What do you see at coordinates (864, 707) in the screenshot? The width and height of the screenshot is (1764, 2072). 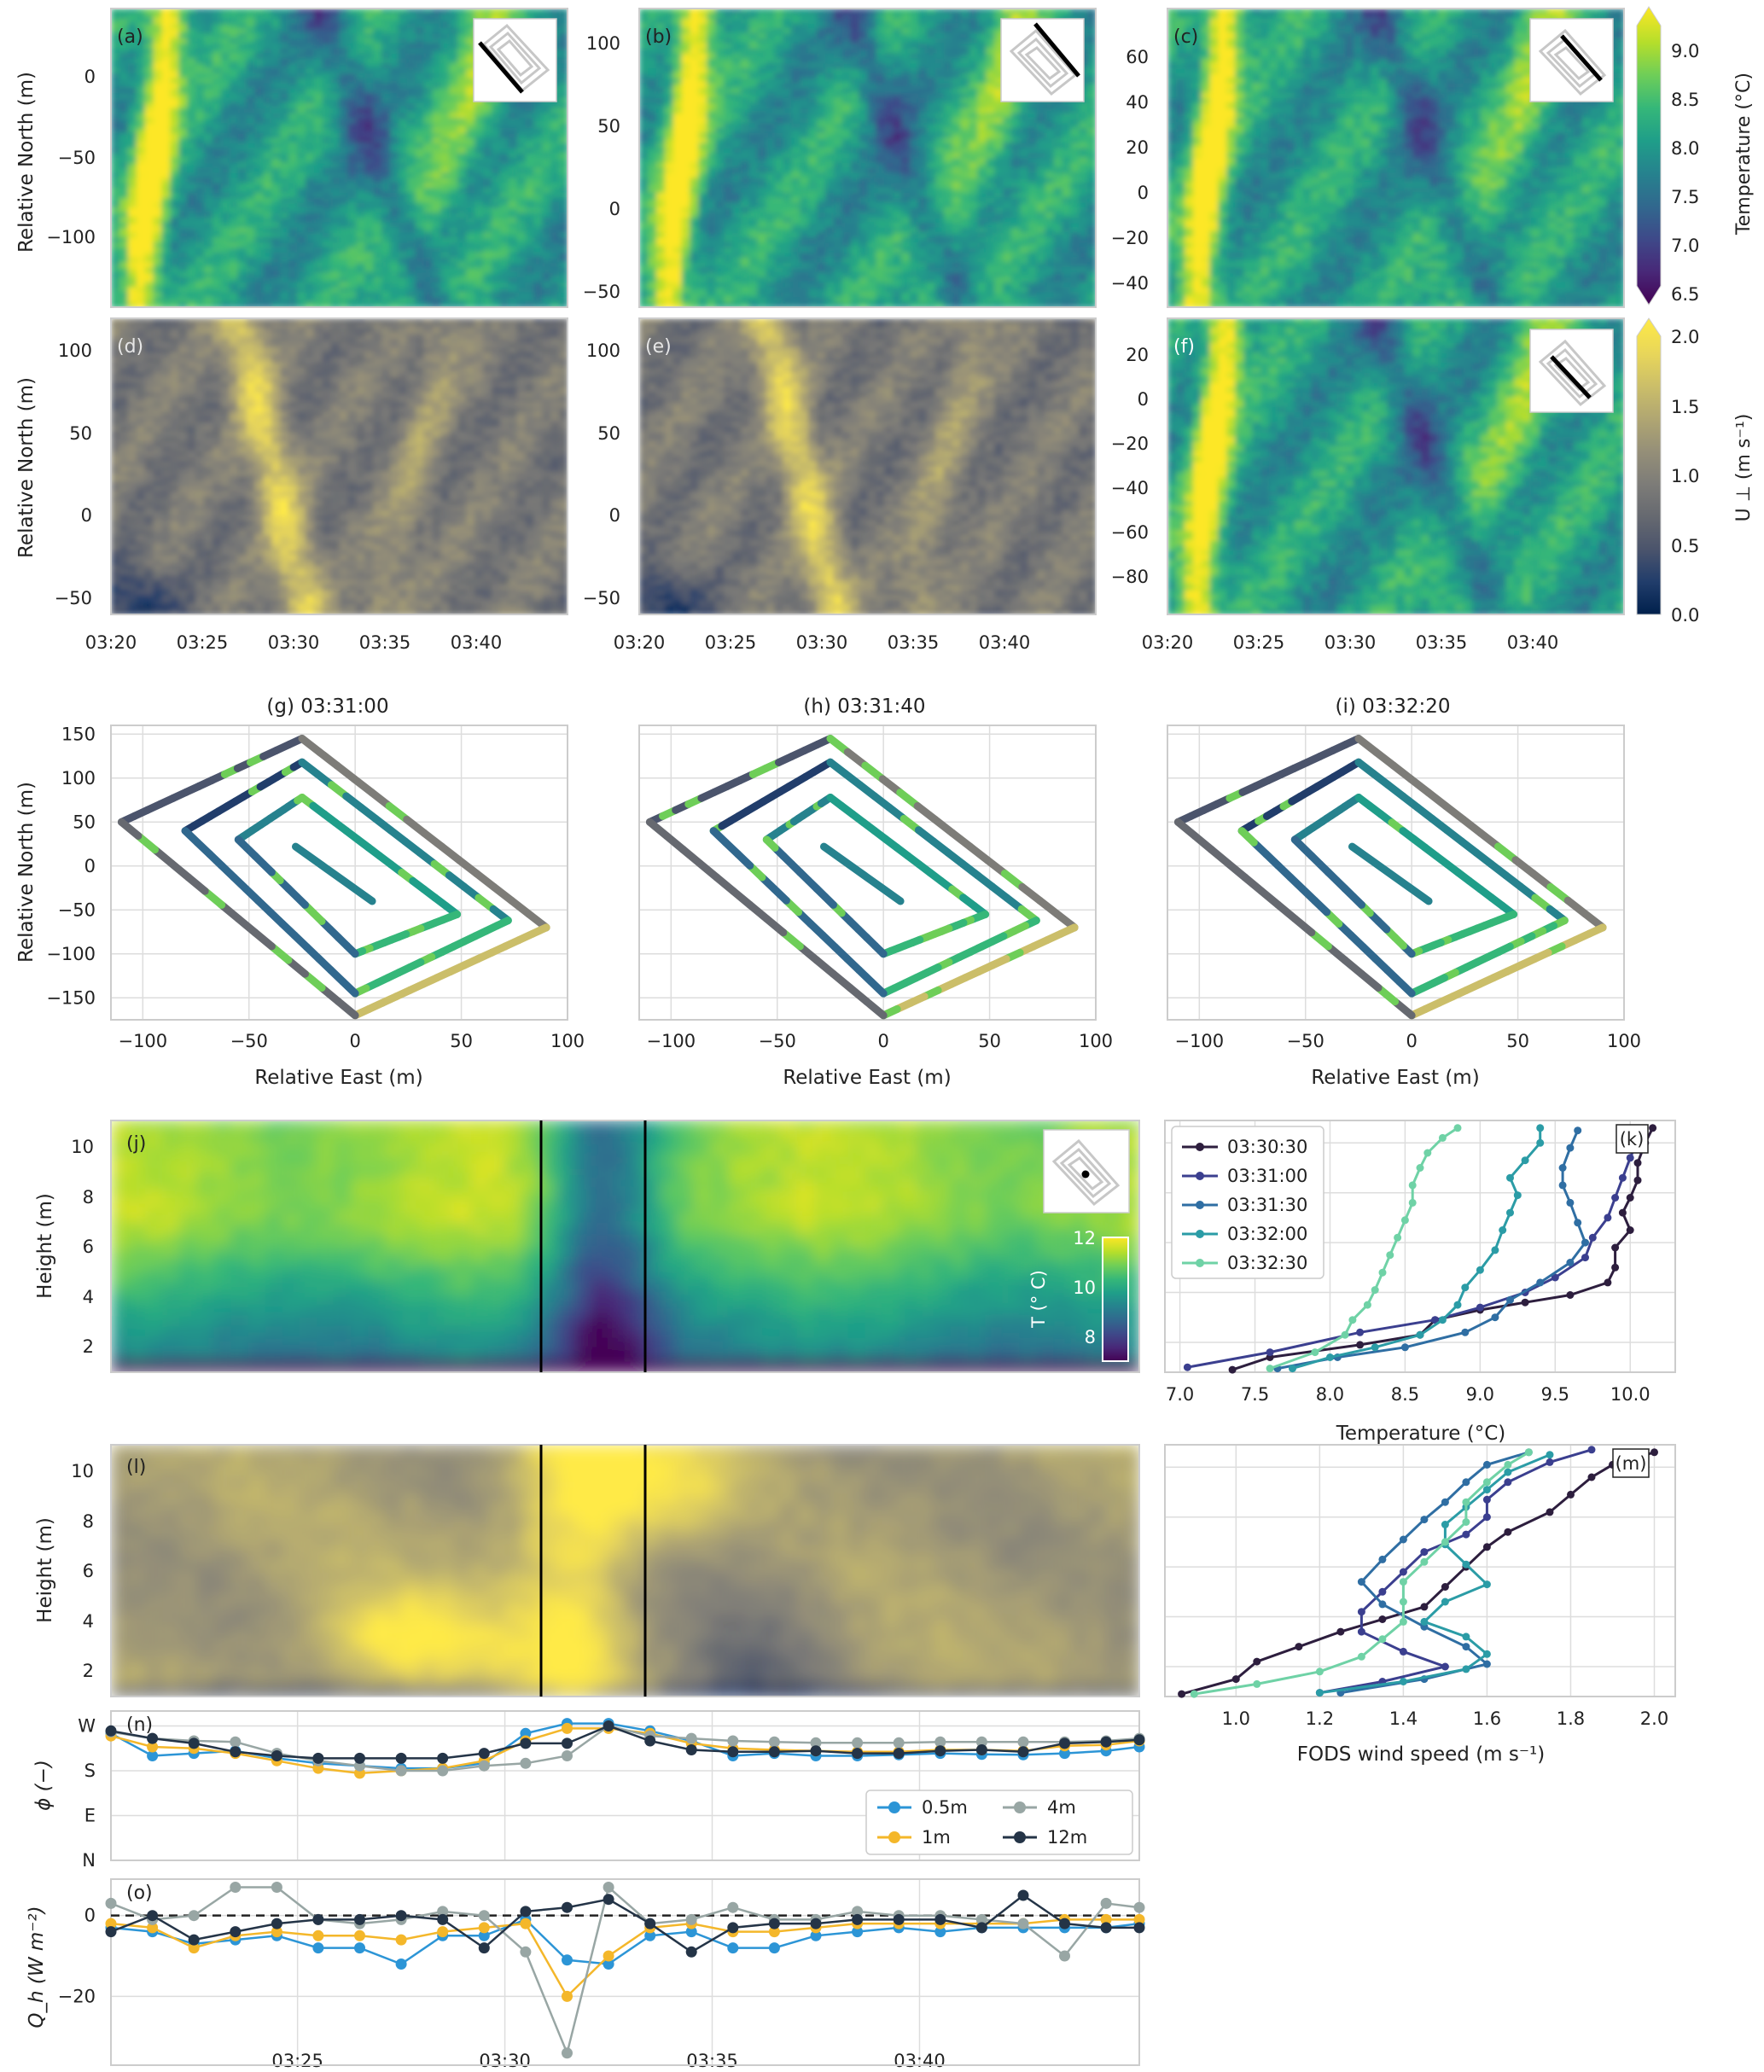 I see `map-title-h: (h) 03:31:40` at bounding box center [864, 707].